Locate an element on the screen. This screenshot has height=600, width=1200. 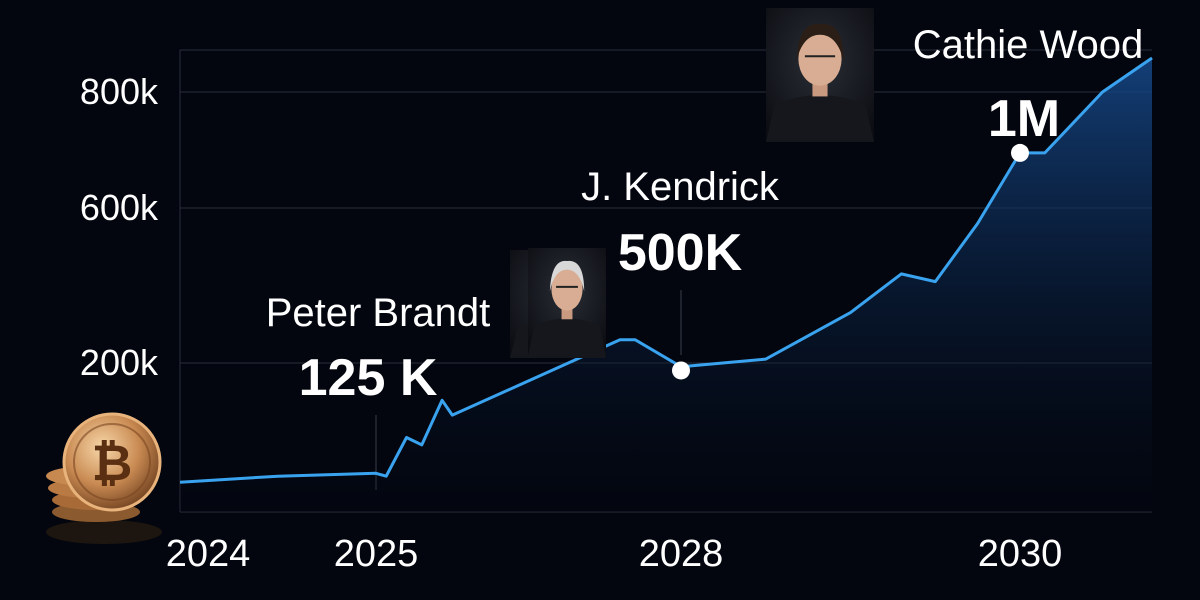
annotation-cathie-wood: Cathie Wood 1M is located at coordinates (954, 85).